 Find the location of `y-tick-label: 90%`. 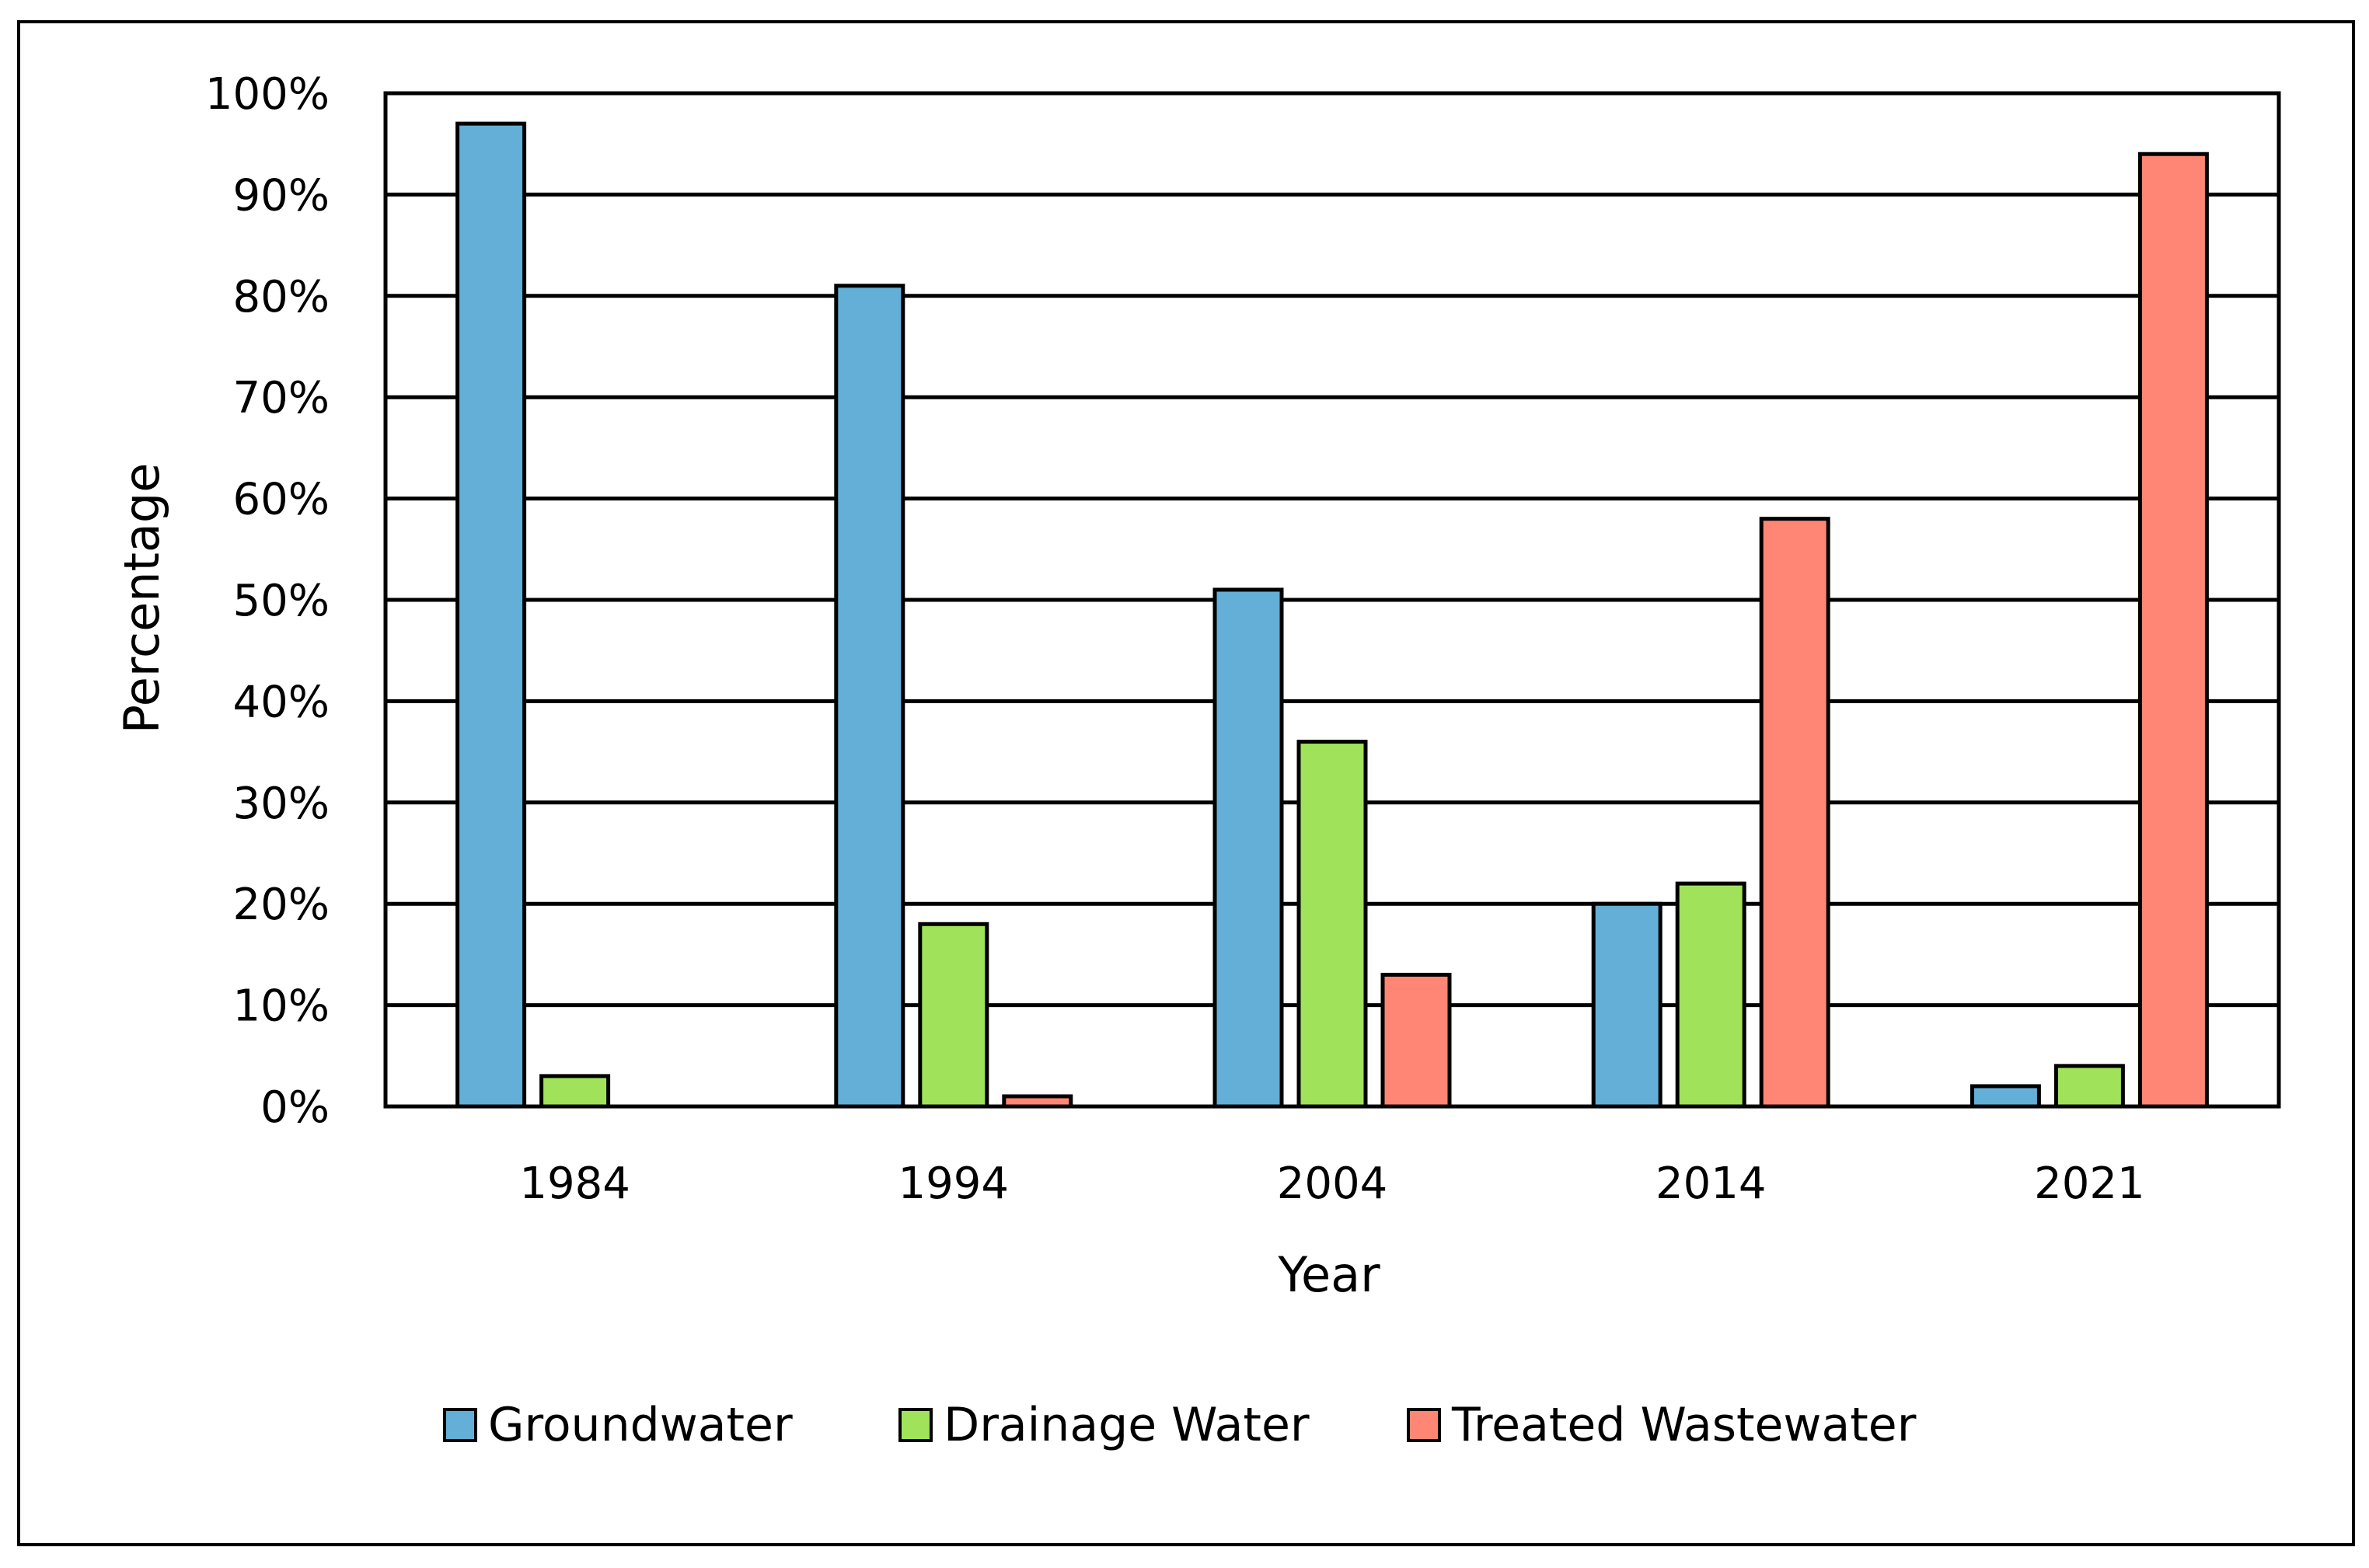

y-tick-label: 90% is located at coordinates (281, 195).